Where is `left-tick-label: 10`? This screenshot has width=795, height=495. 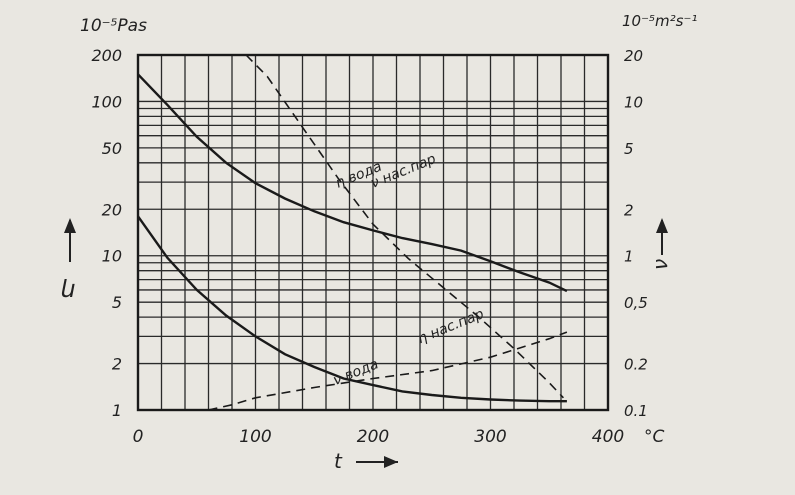
left-tick-label: 10 is located at coordinates (112, 256).